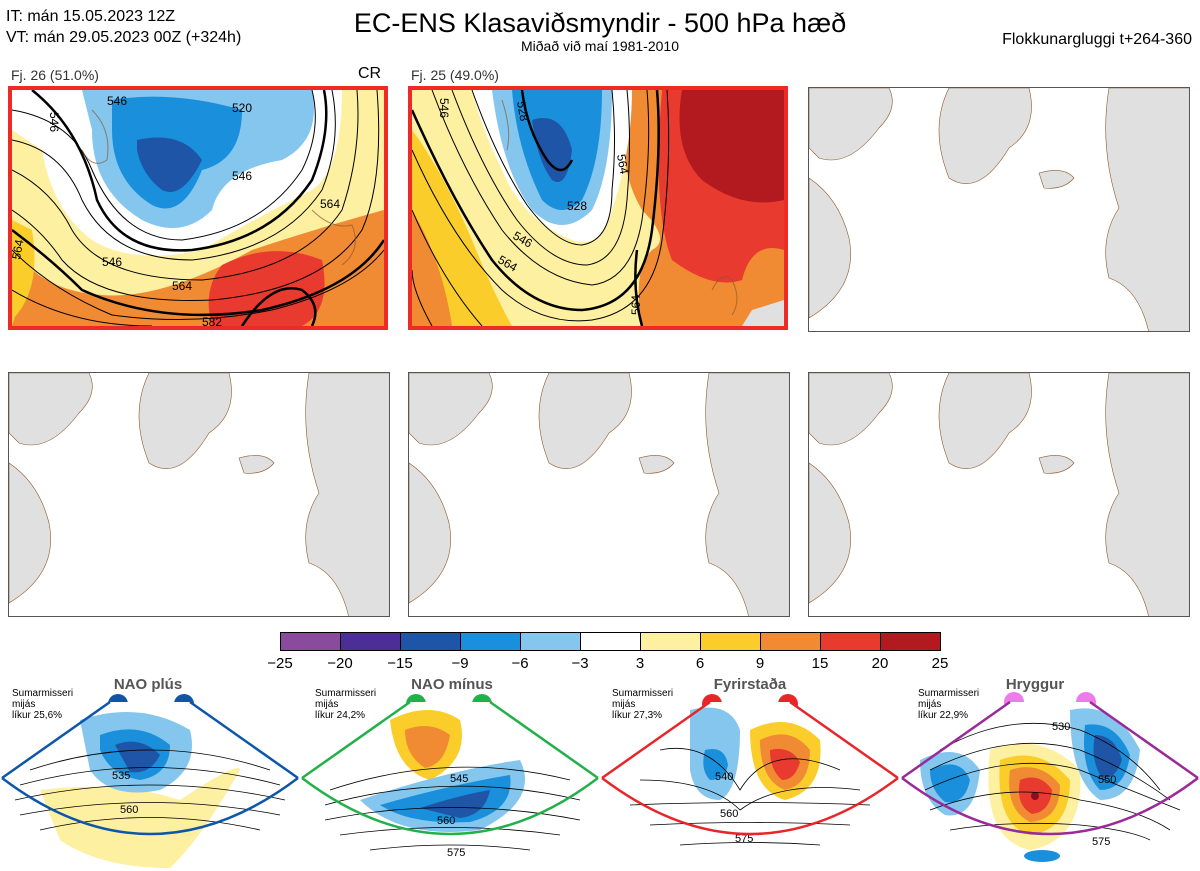  What do you see at coordinates (1097, 39) in the screenshot?
I see `classification-window: Flokkunargluggi t+264-360` at bounding box center [1097, 39].